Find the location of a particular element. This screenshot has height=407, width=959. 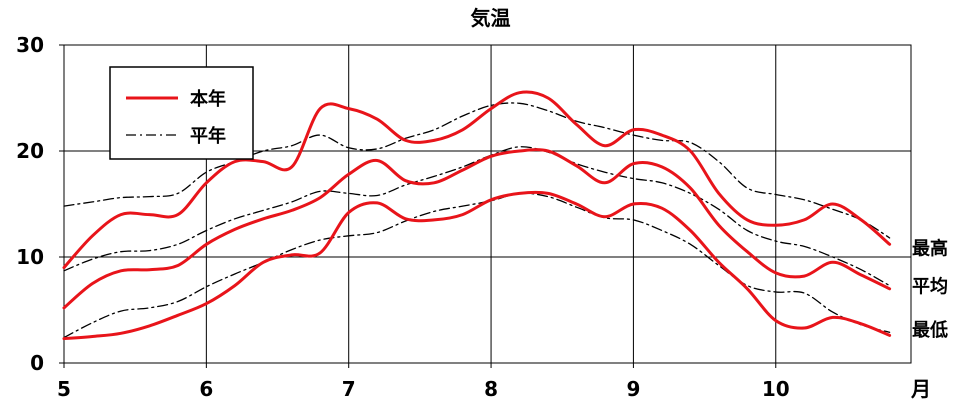

x-tick-label: 10 is located at coordinates (776, 389).